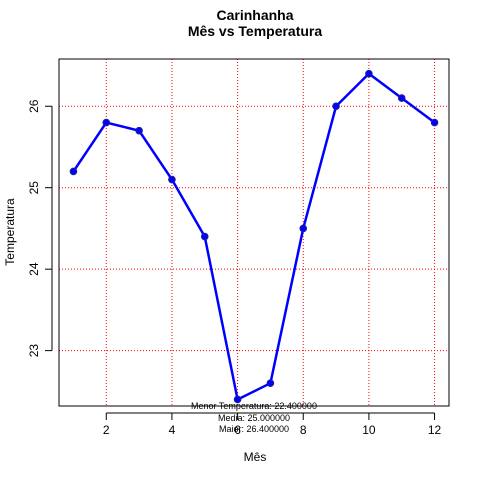 The image size is (480, 480). I want to click on x-axis-label: Mês, so click(255, 457).